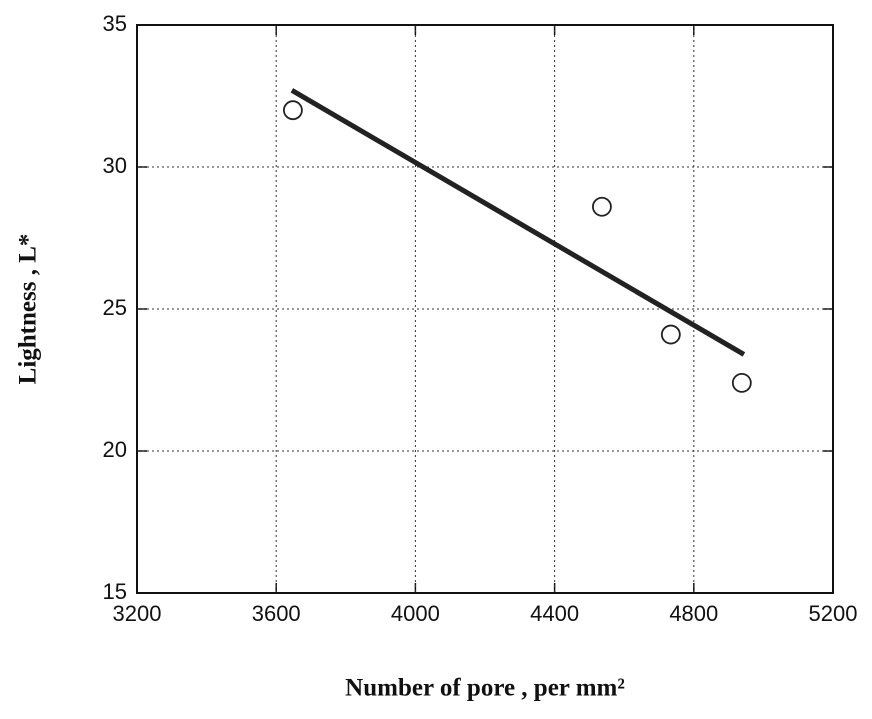 The width and height of the screenshot is (872, 719). I want to click on x-tick-label: 4400, so click(554, 613).